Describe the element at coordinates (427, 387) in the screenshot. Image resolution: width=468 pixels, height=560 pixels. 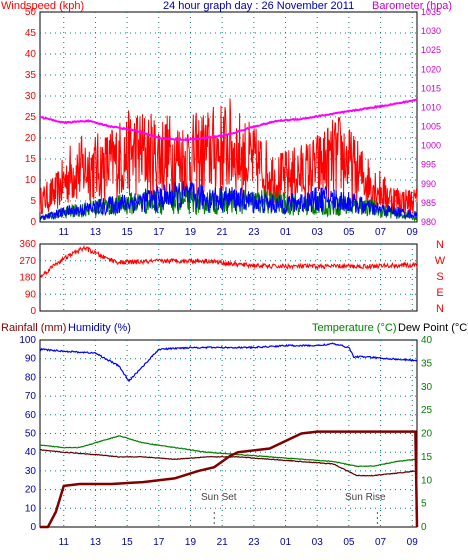
I see `temperature-tick-label: 30` at that location.